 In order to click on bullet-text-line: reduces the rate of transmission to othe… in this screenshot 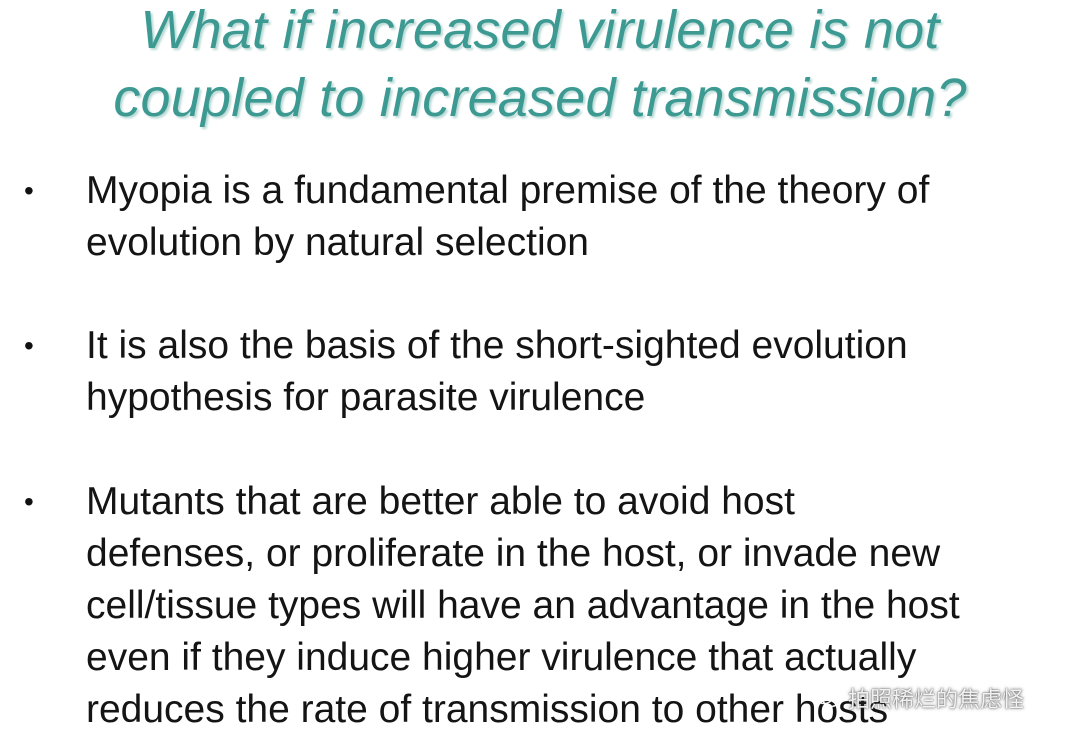, I will do `click(487, 709)`.